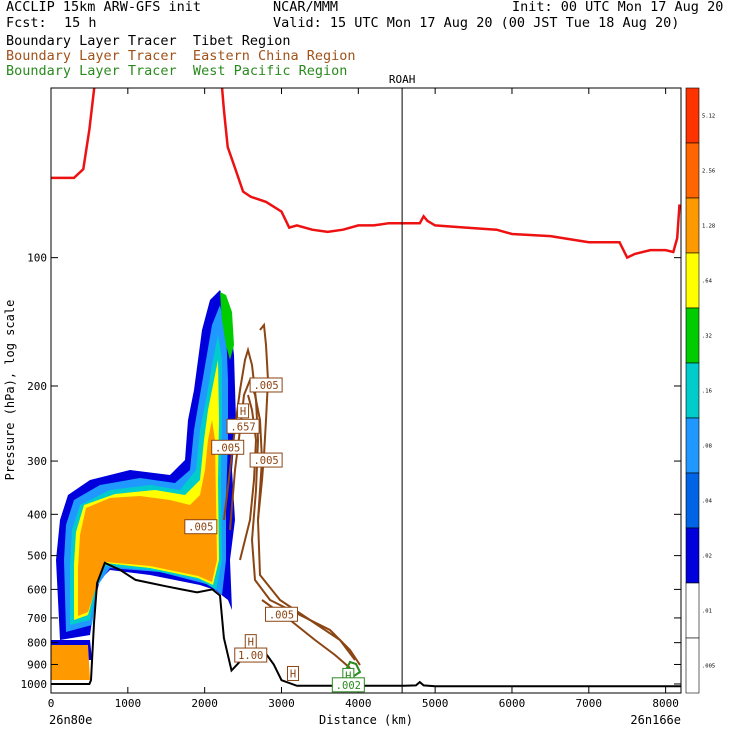 This screenshot has width=740, height=740. What do you see at coordinates (708, 667) in the screenshot?
I see `colorbar-label: .005` at bounding box center [708, 667].